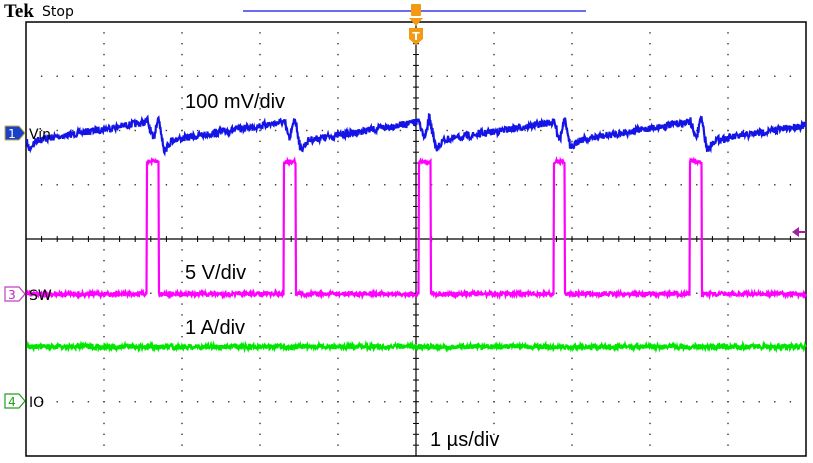 This screenshot has width=813, height=463. I want to click on channel-3-marker: 3, so click(15, 294).